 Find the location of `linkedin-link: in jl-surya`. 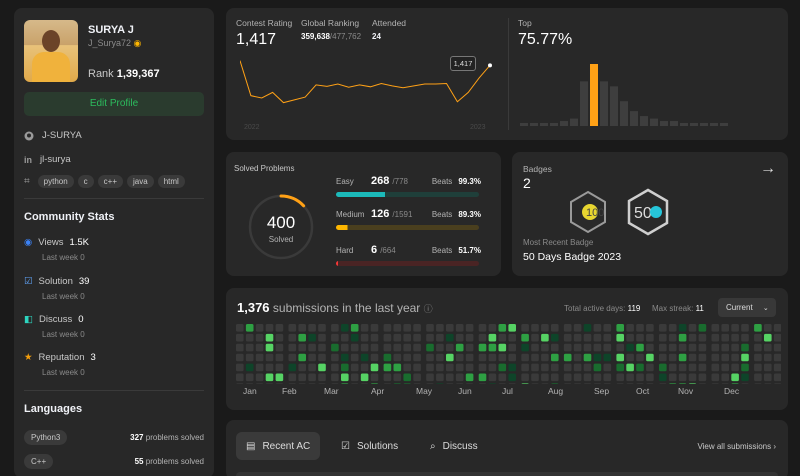

linkedin-link: in jl-surya is located at coordinates (47, 159).